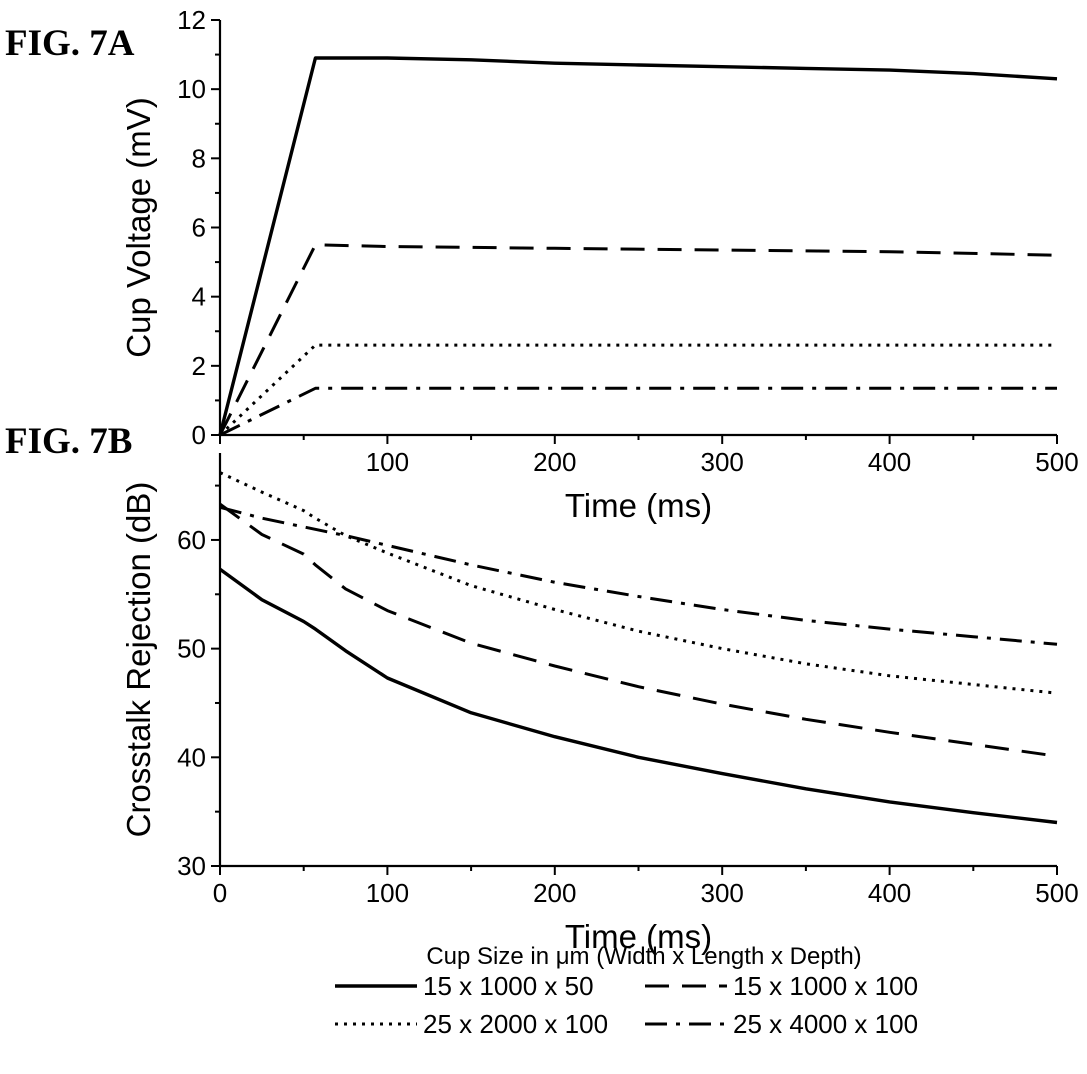  I want to click on y-tick-label: 50, so click(191, 649).